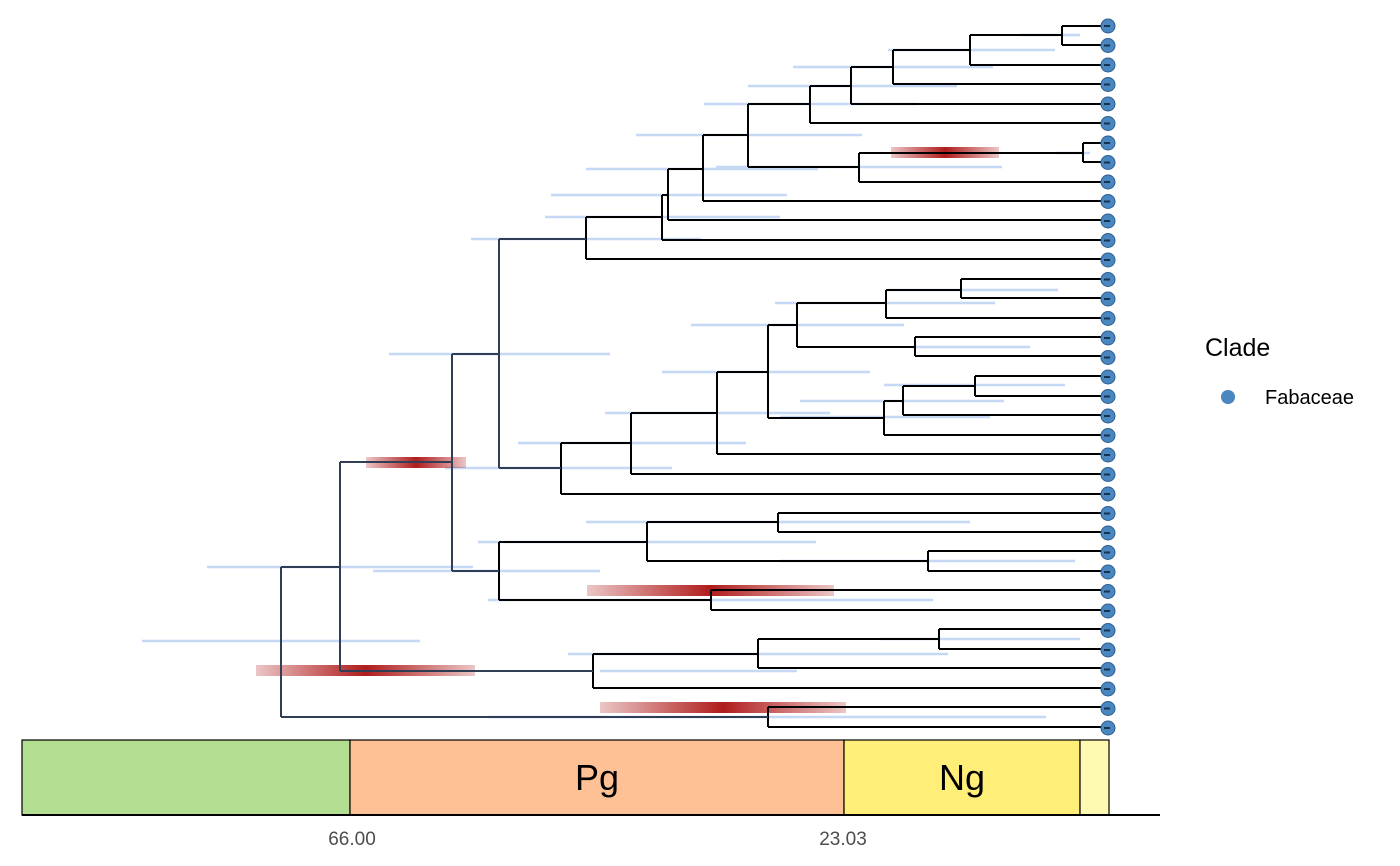  I want to click on time-axis-tick-label: 66.00, so click(352, 839).